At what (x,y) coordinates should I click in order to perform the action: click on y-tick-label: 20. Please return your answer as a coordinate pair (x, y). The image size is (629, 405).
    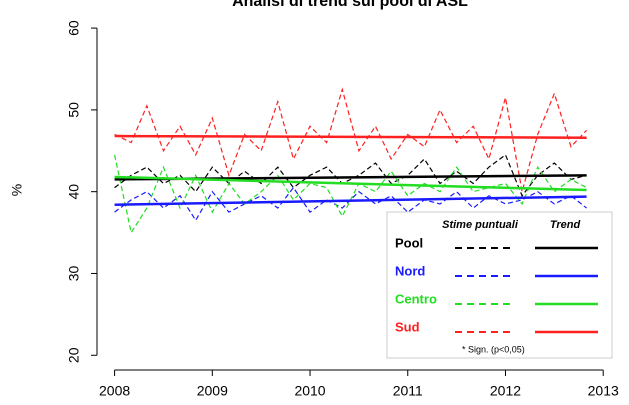
    Looking at the image, I should click on (74, 355).